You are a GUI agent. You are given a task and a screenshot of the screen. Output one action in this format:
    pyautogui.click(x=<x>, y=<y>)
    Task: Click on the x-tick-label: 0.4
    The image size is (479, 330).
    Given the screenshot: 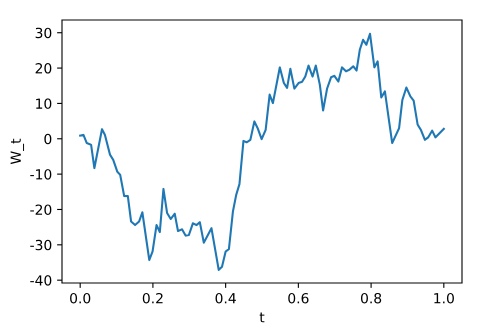 What is the action you would take?
    pyautogui.click(x=226, y=298)
    